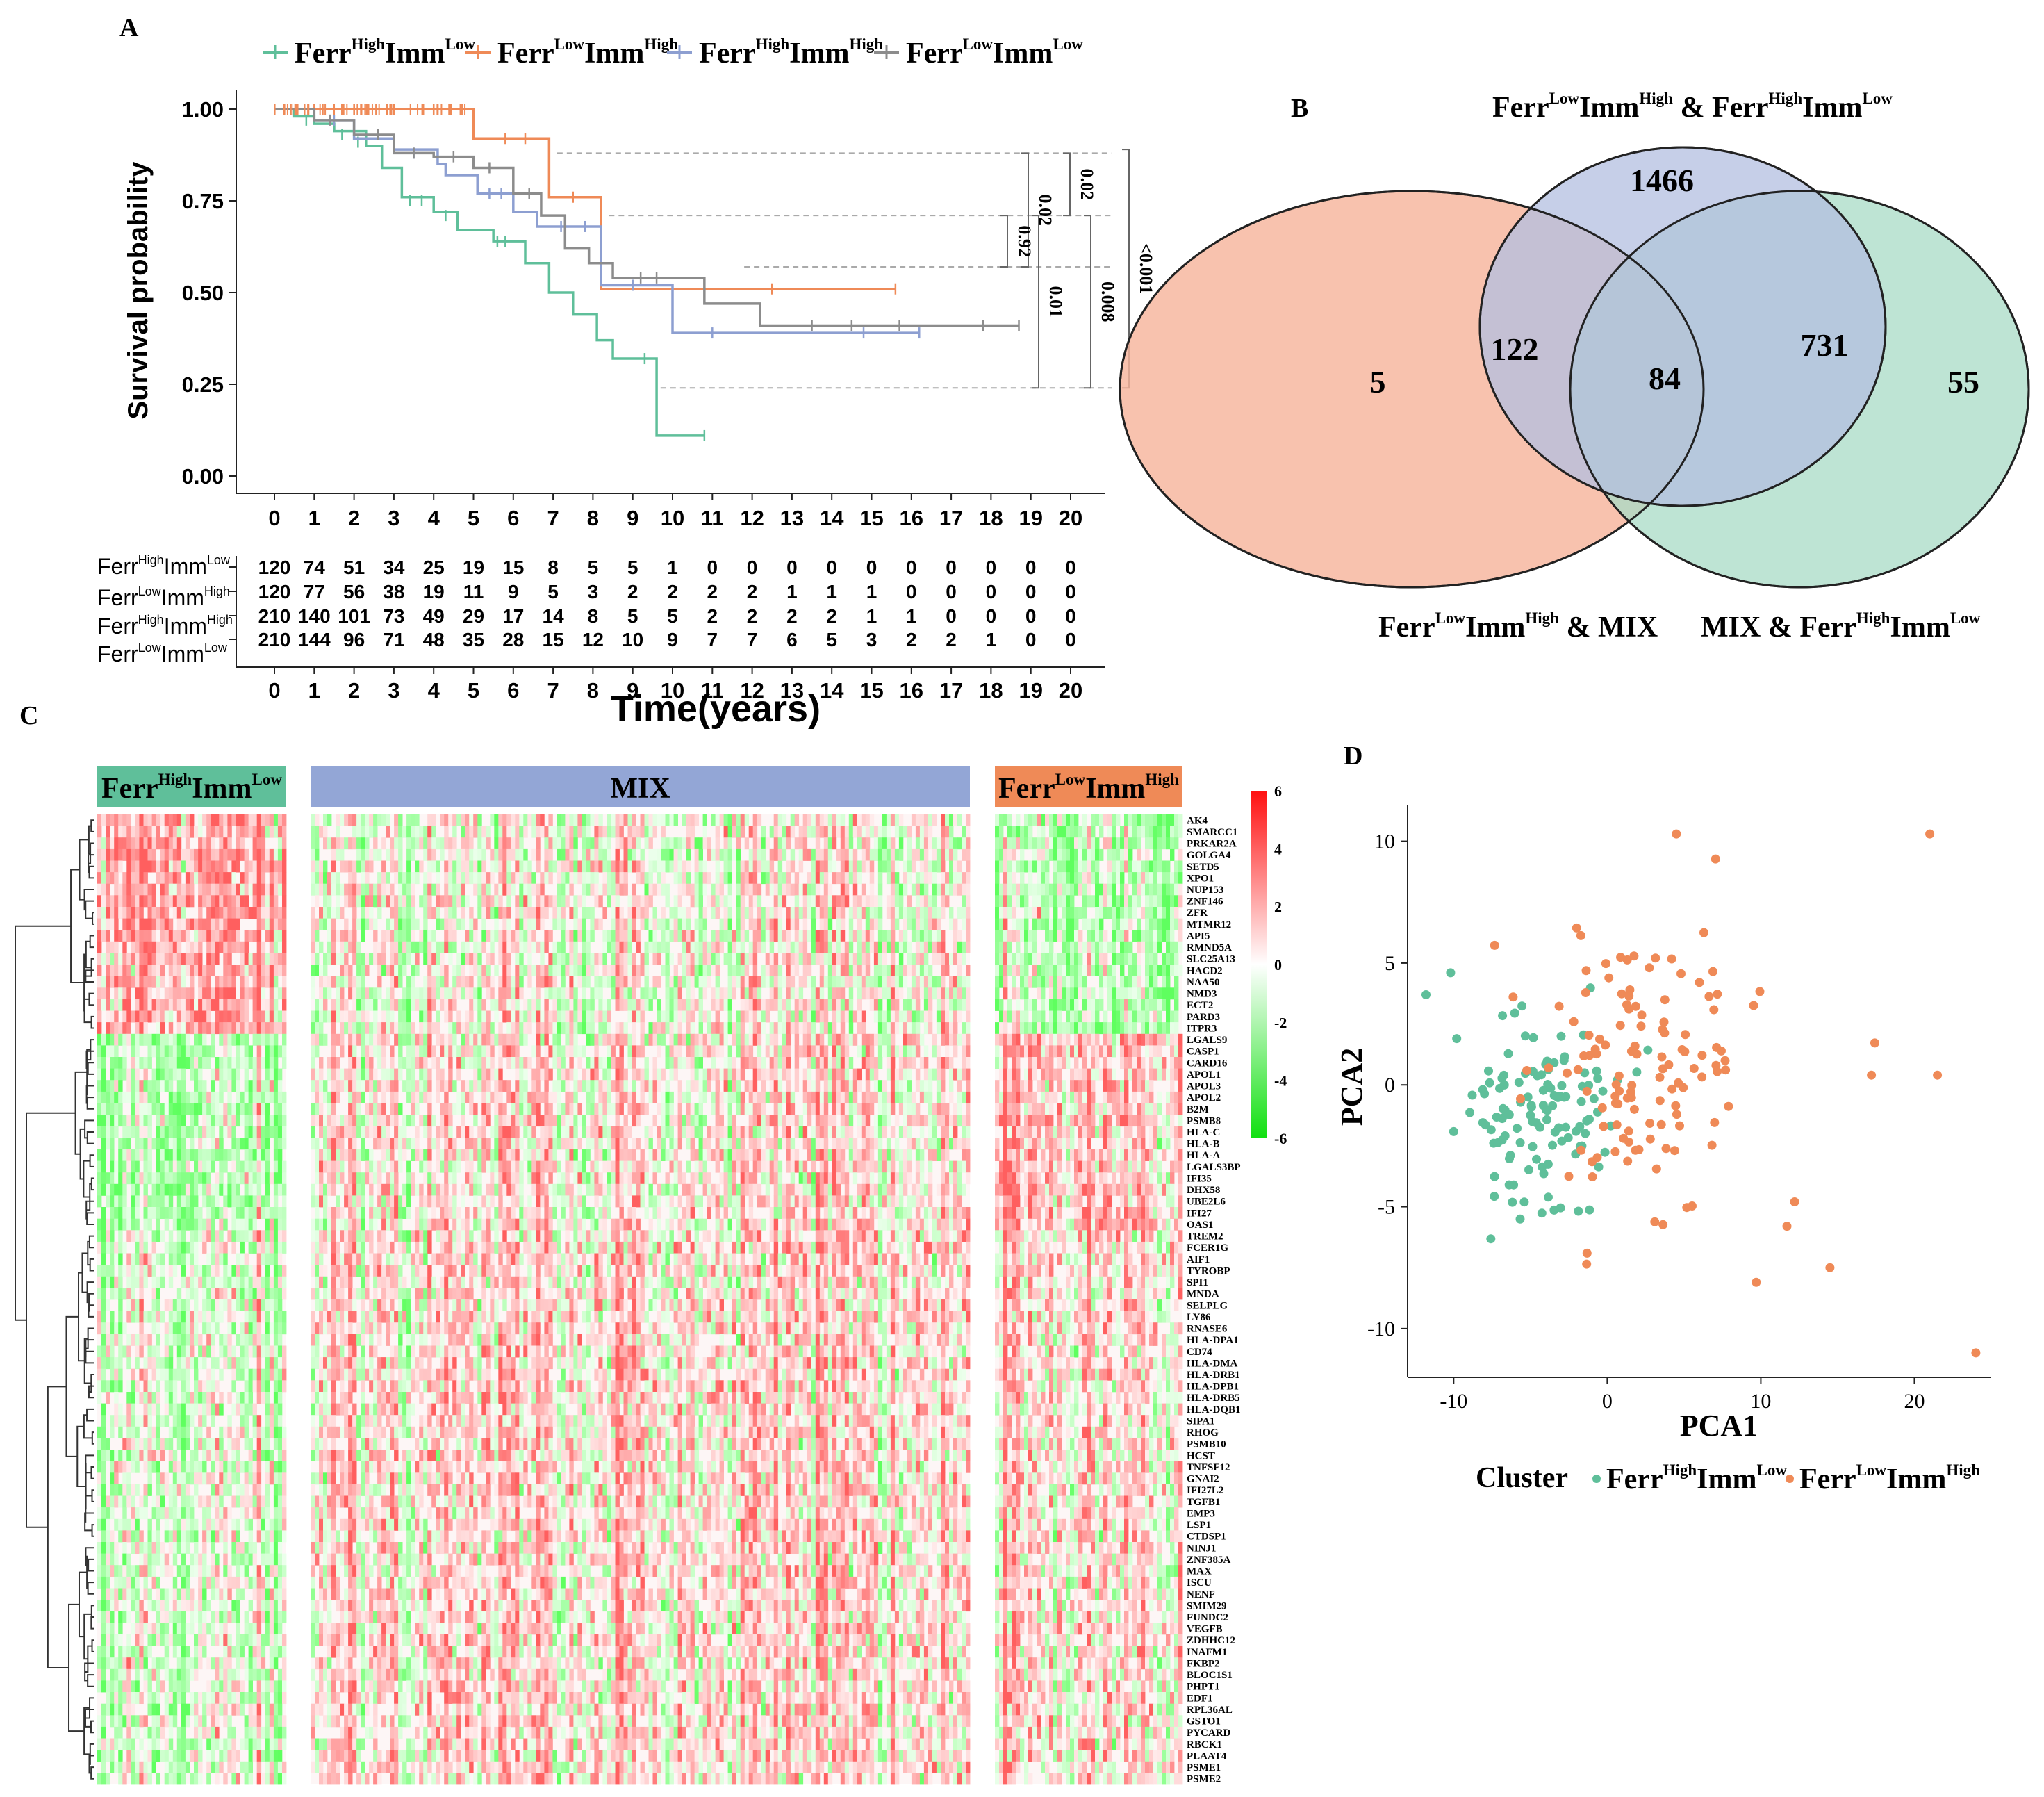  Describe the element at coordinates (162, 654) in the screenshot. I see `risk-row-label: FerrLowImmLow` at that location.